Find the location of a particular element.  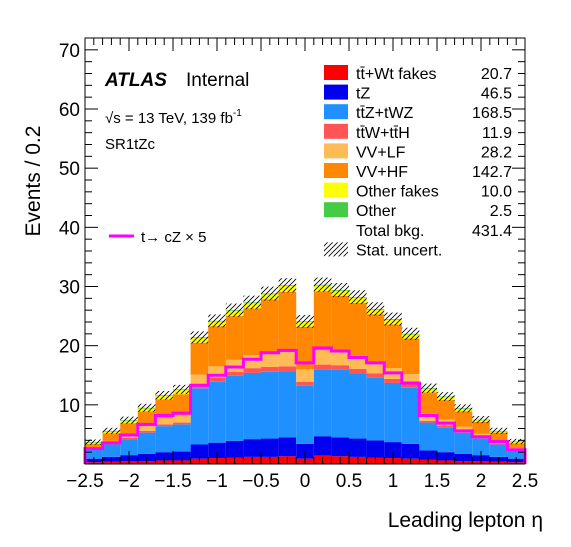

legend-total-label: Total bkg. is located at coordinates (390, 231).